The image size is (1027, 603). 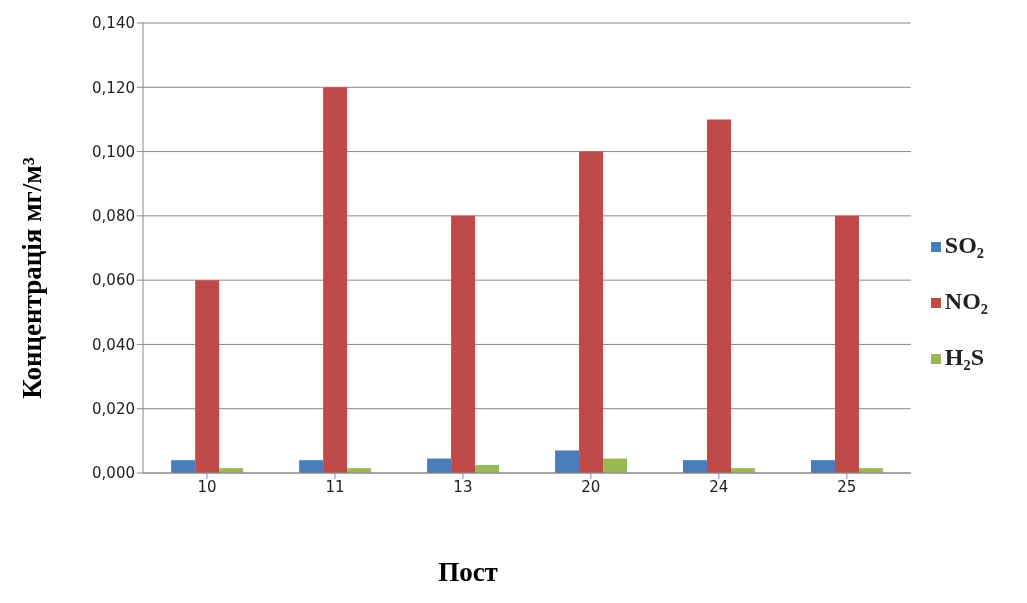 I want to click on x-tick-label: 10, so click(x=207, y=486).